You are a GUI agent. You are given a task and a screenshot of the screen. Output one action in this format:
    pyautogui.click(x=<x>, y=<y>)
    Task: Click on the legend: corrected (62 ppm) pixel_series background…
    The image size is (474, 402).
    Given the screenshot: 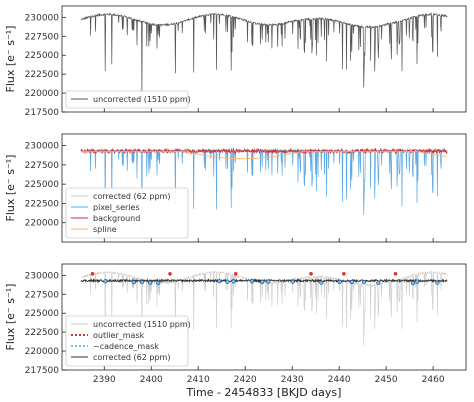 What is the action you would take?
    pyautogui.click(x=127, y=213)
    